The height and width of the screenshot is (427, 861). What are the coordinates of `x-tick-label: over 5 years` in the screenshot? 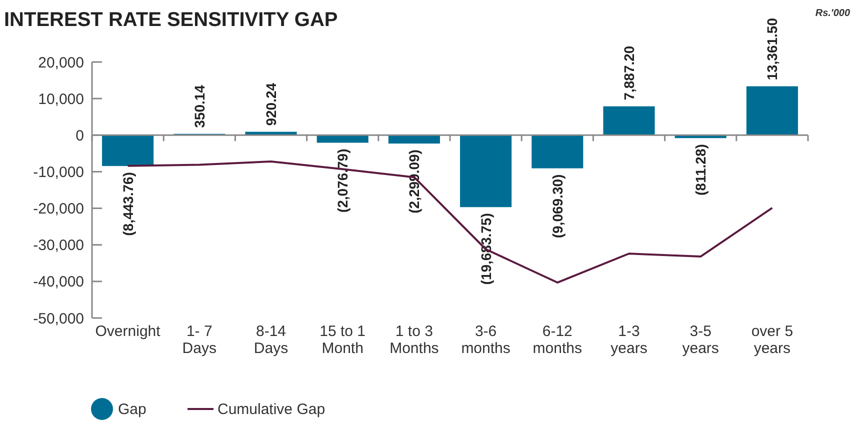 It's located at (772, 340).